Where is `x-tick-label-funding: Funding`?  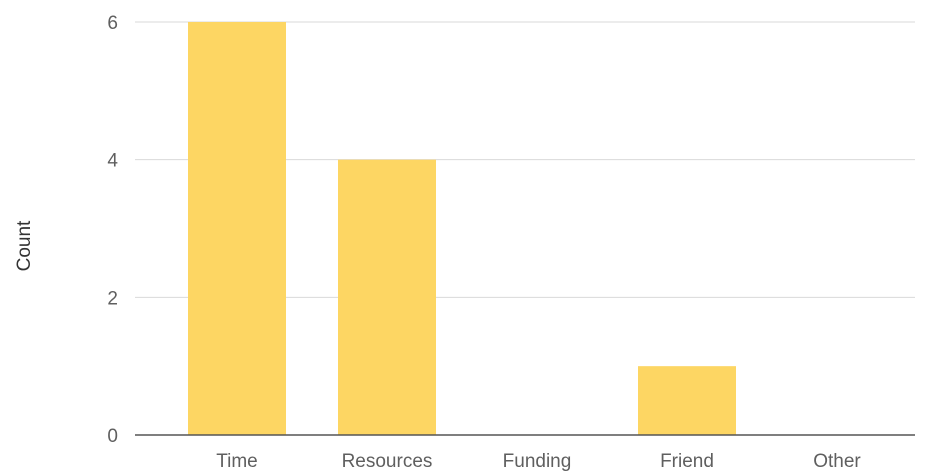 x-tick-label-funding: Funding is located at coordinates (537, 461).